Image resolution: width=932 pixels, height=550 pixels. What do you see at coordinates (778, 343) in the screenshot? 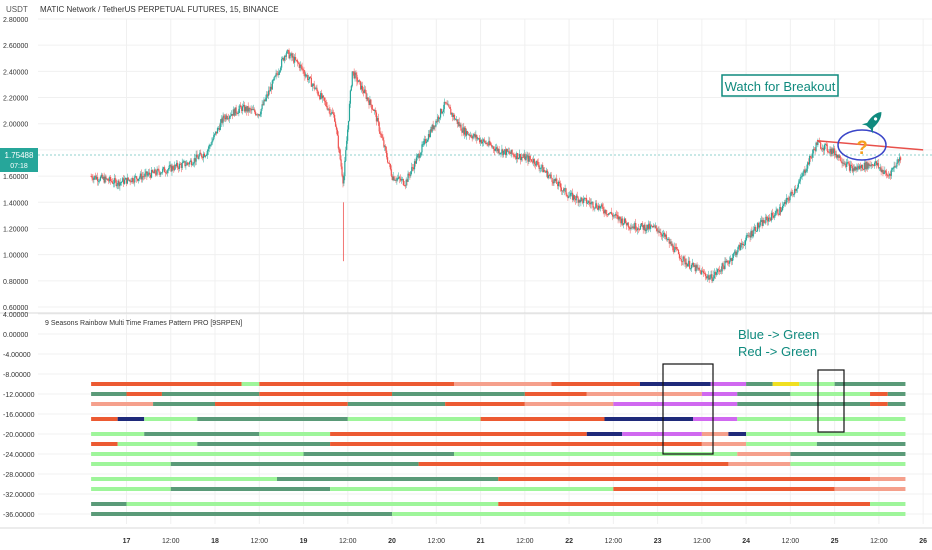
I see `color-legend-callout: Blue -> Green Red -> Green` at bounding box center [778, 343].